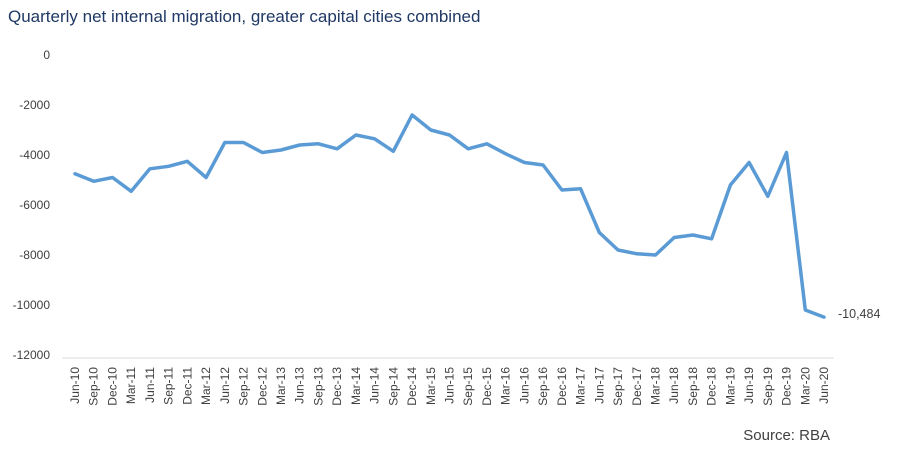 The width and height of the screenshot is (902, 450). I want to click on x-tick-label: Mar-12, so click(206, 386).